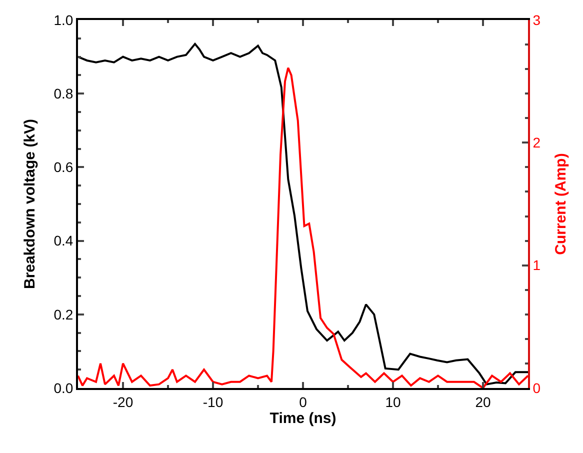  I want to click on x-tick-label: -20, so click(123, 402).